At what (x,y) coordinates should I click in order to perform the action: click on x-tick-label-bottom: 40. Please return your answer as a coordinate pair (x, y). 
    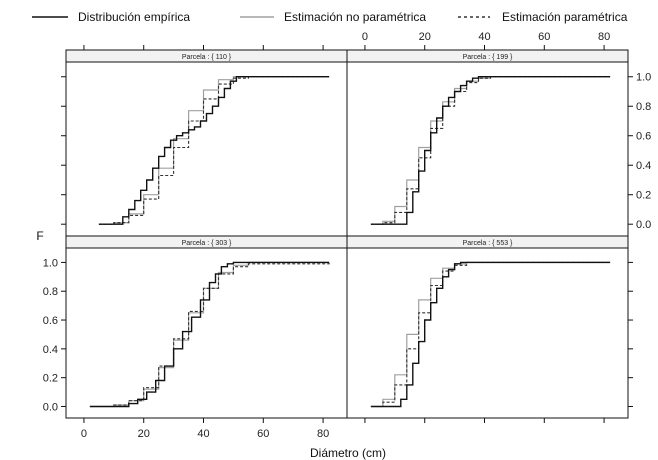
    Looking at the image, I should click on (203, 434).